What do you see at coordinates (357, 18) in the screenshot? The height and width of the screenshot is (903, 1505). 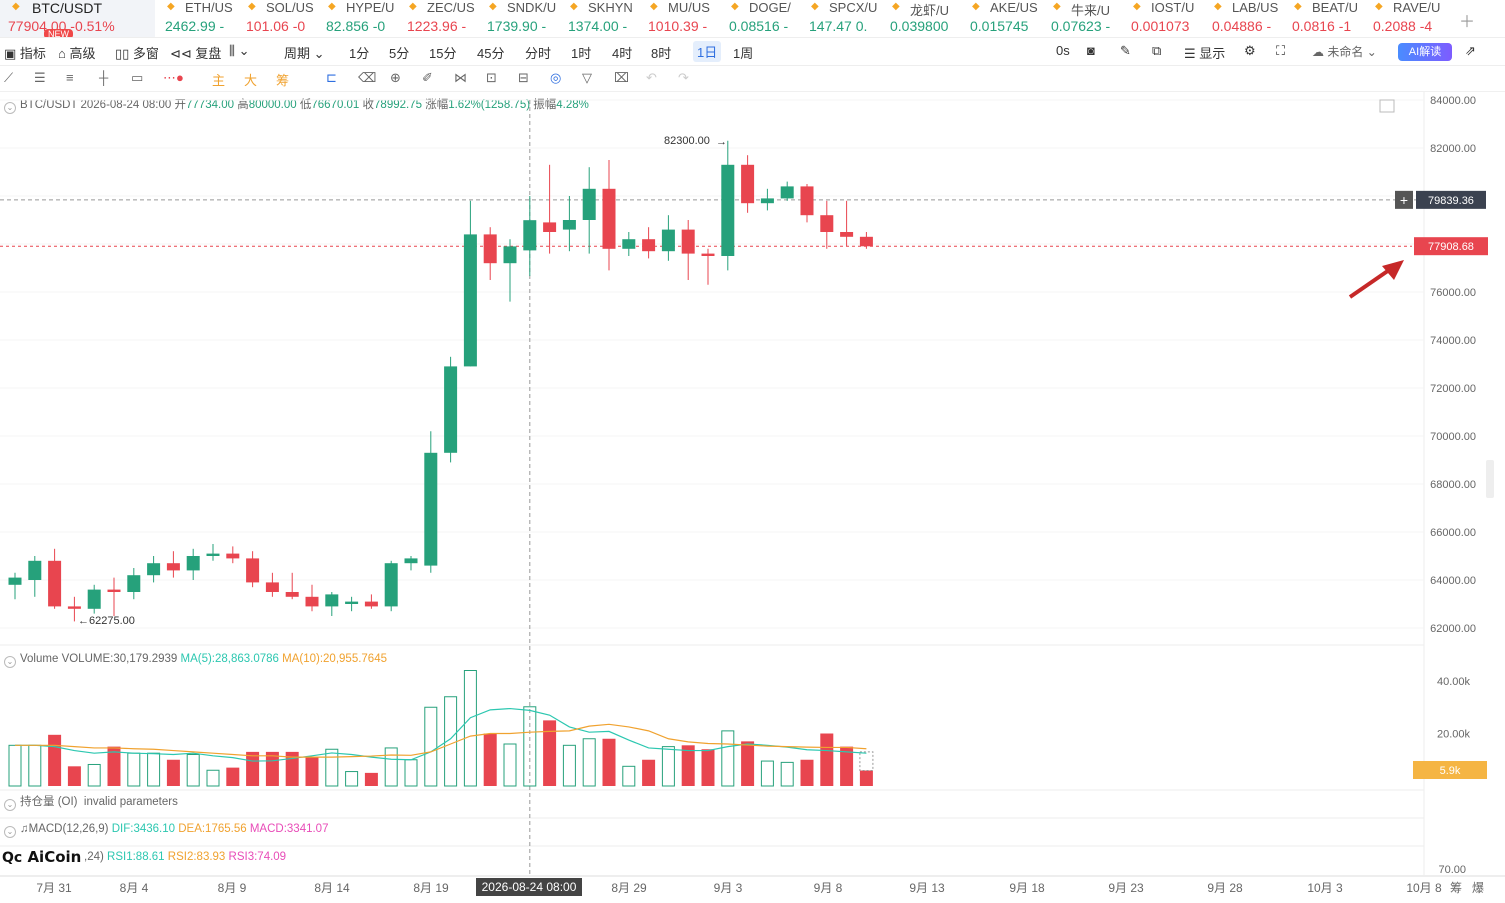 I see `ticker-tab: ◆ HYPE/U 82.856 -0` at bounding box center [357, 18].